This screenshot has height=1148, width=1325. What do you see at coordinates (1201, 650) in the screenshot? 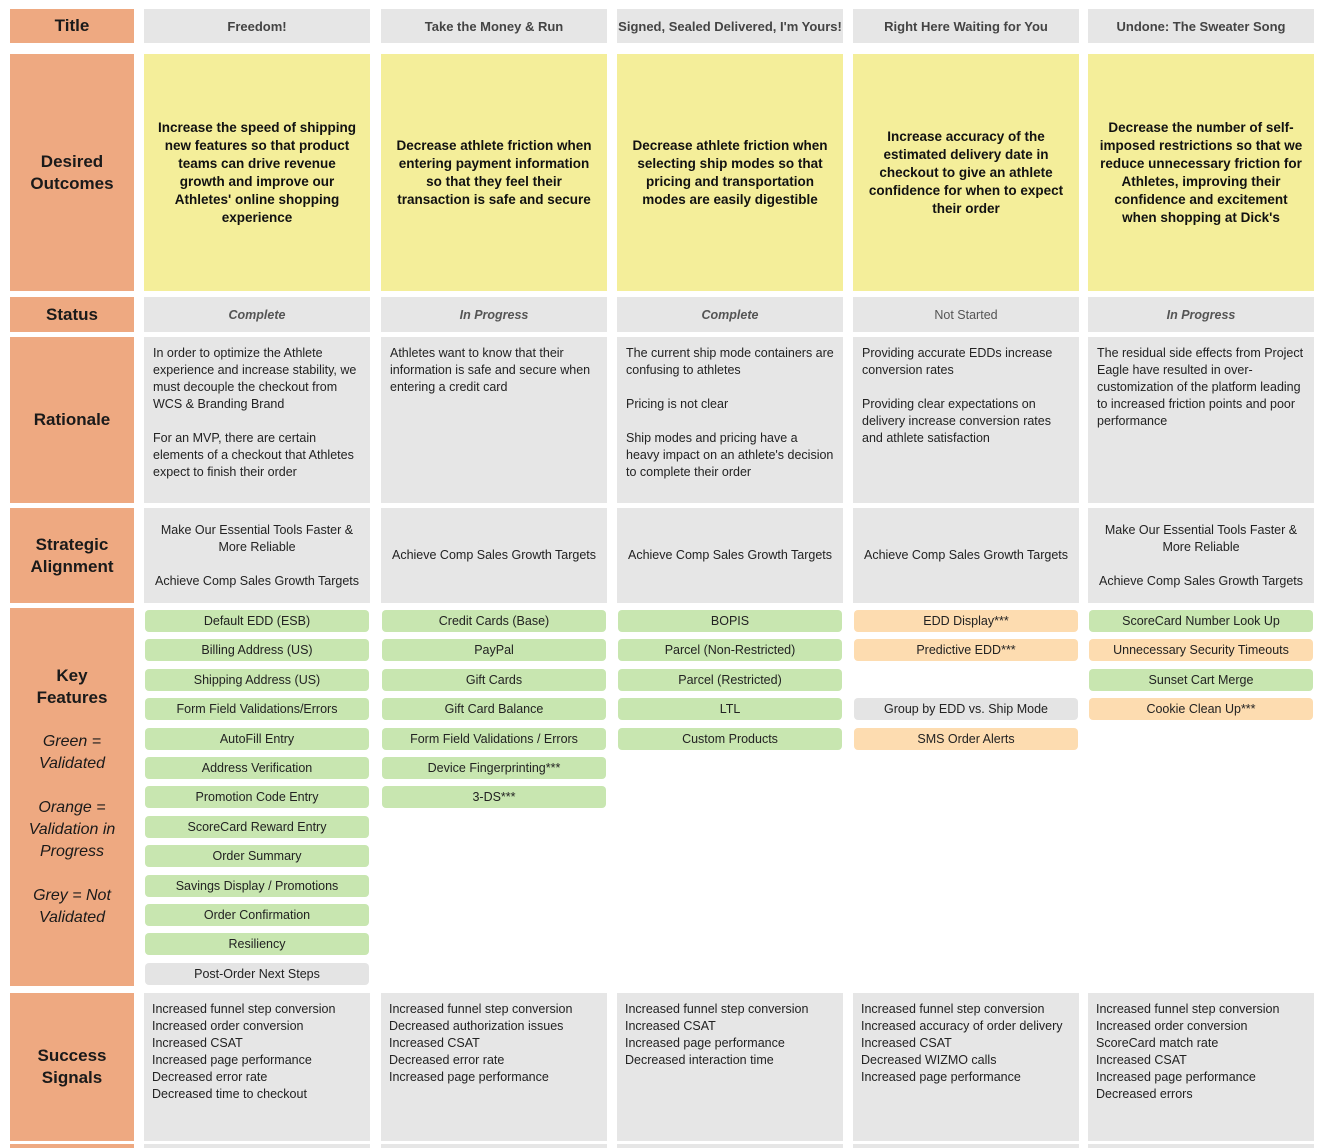
I see `feature-chip-orange: Unnecessary Security Timeouts` at bounding box center [1201, 650].